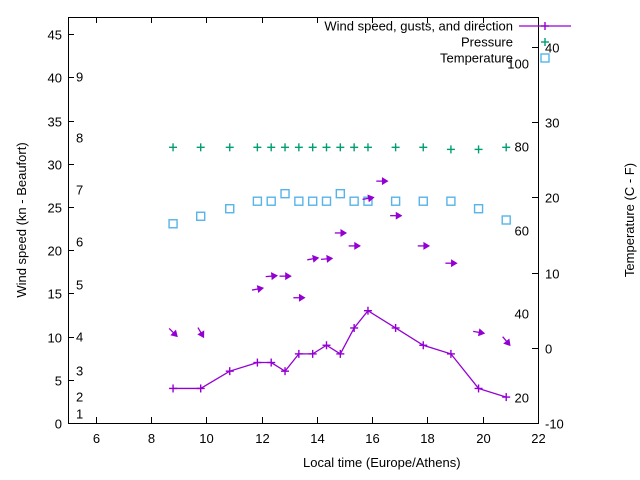 The height and width of the screenshot is (480, 640). Describe the element at coordinates (549, 348) in the screenshot. I see `y-right-tick-label: 0` at that location.